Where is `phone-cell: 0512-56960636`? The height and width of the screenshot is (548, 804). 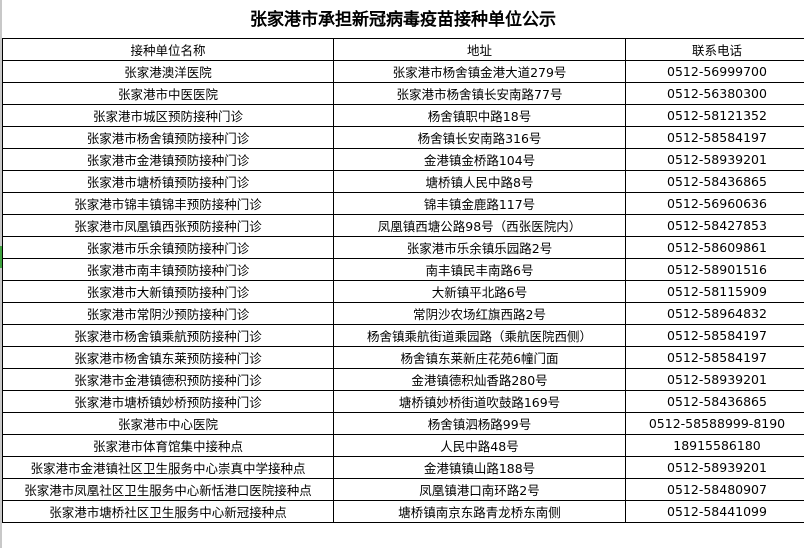
phone-cell: 0512-56960636 is located at coordinates (714, 203).